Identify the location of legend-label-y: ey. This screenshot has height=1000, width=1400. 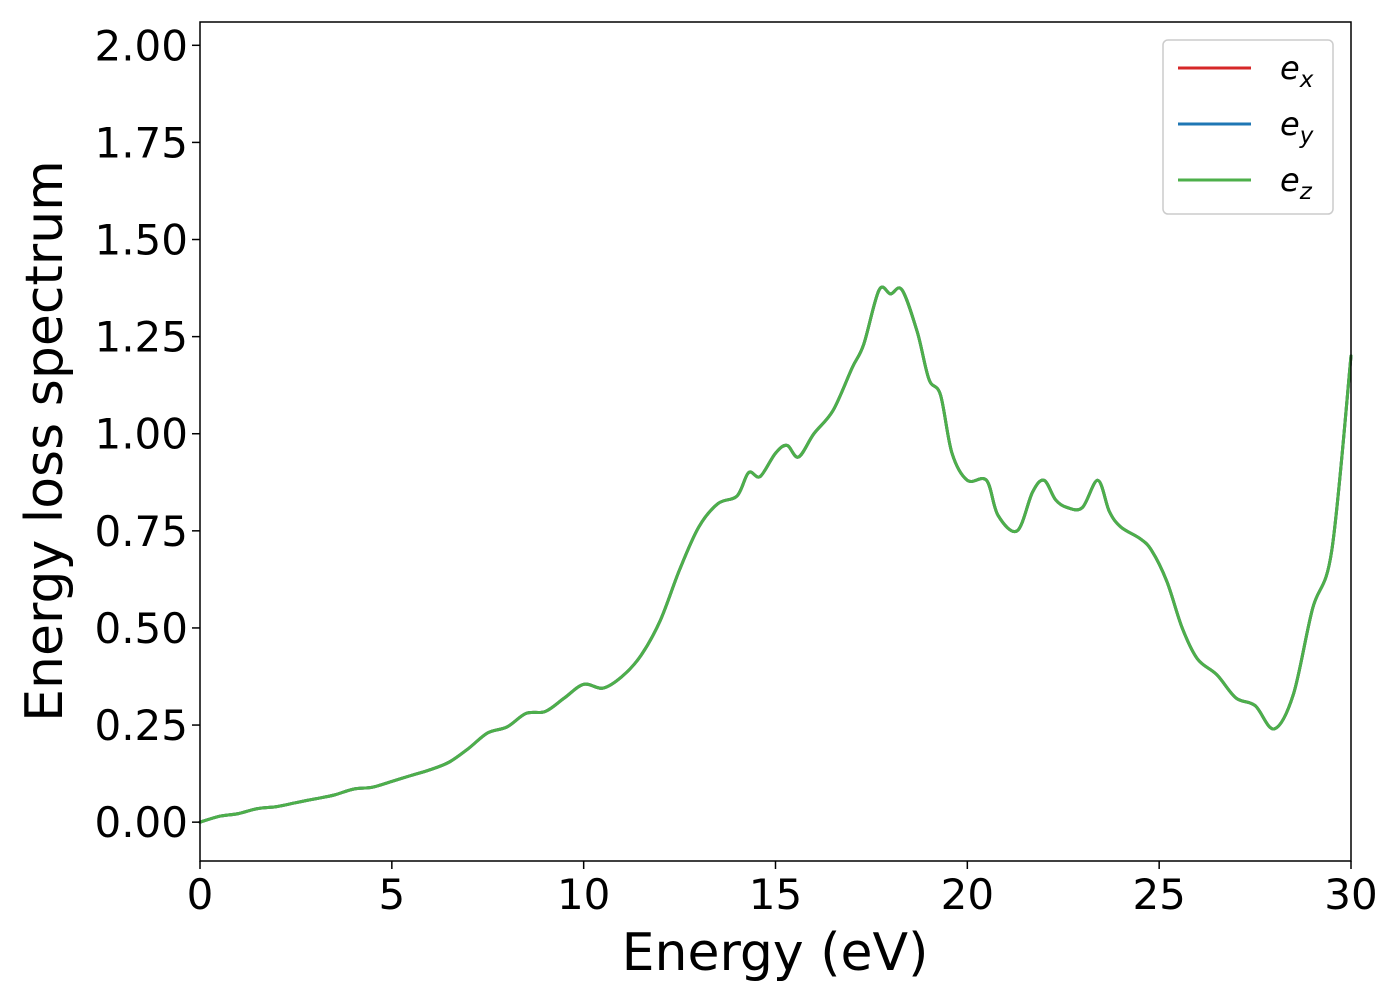
(1297, 127).